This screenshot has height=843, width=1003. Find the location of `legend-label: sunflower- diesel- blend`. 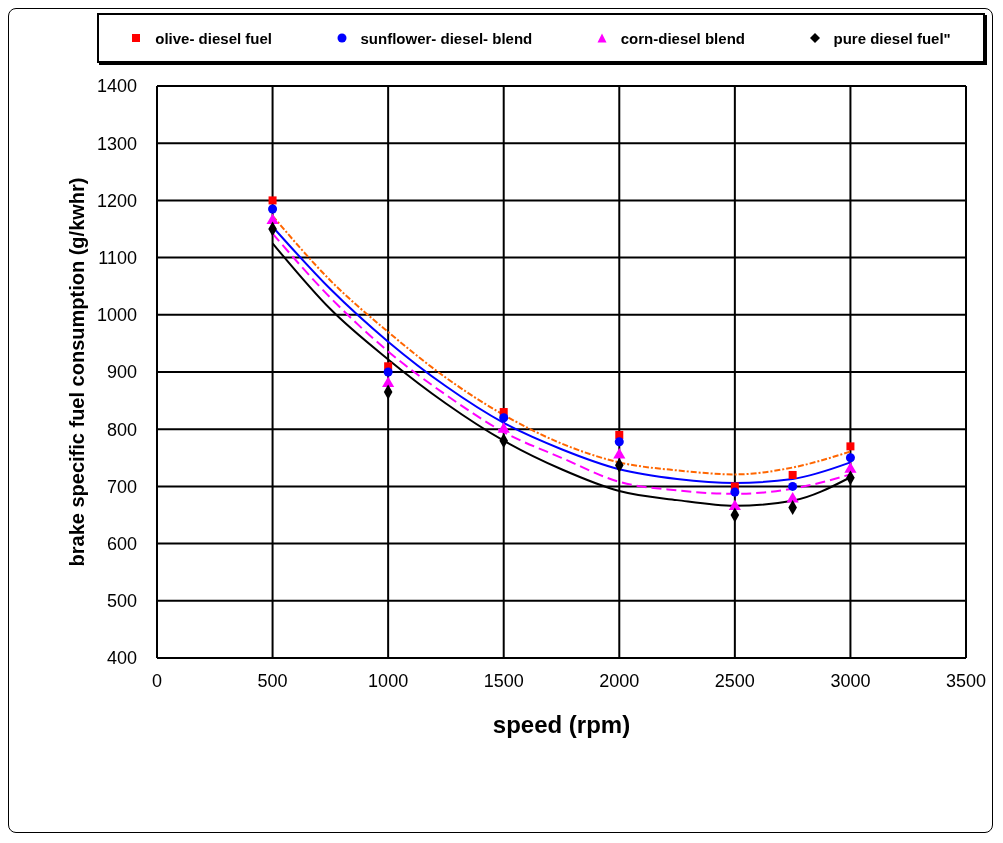

legend-label: sunflower- diesel- blend is located at coordinates (446, 38).